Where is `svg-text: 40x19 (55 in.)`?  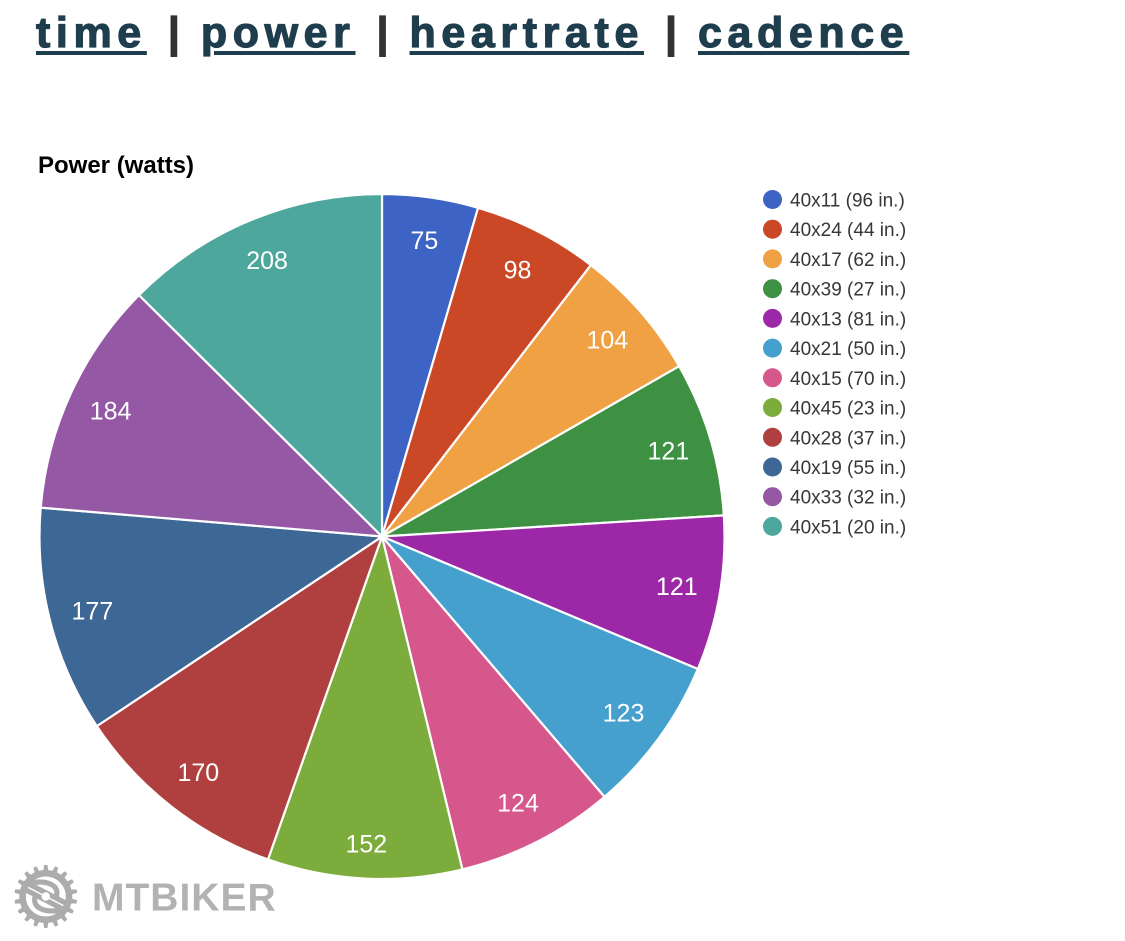
svg-text: 40x19 (55 in.) is located at coordinates (848, 468).